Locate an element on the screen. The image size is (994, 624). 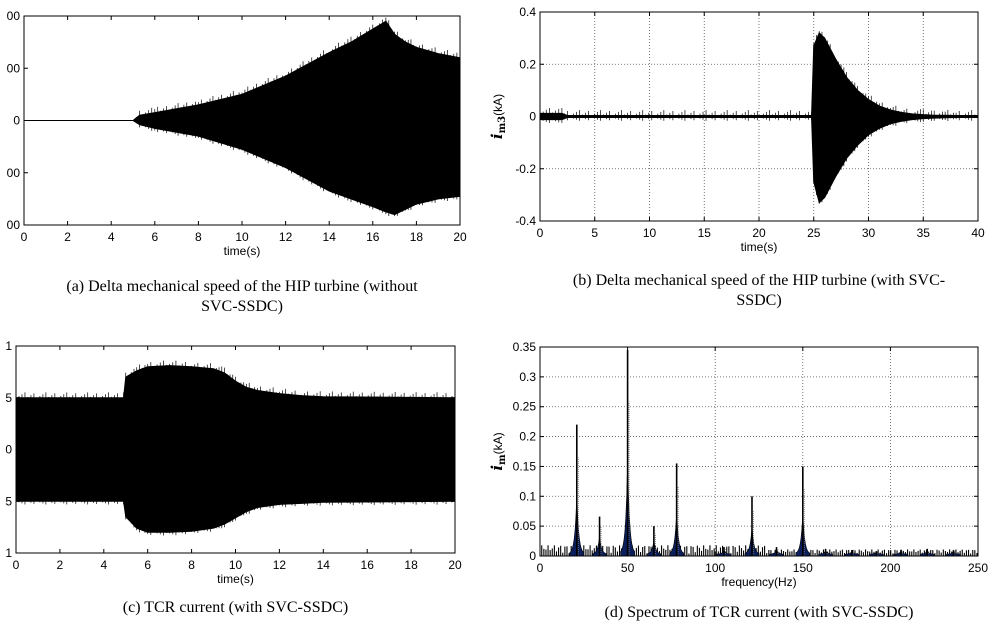
x-tick-label: 35 is located at coordinates (924, 233).